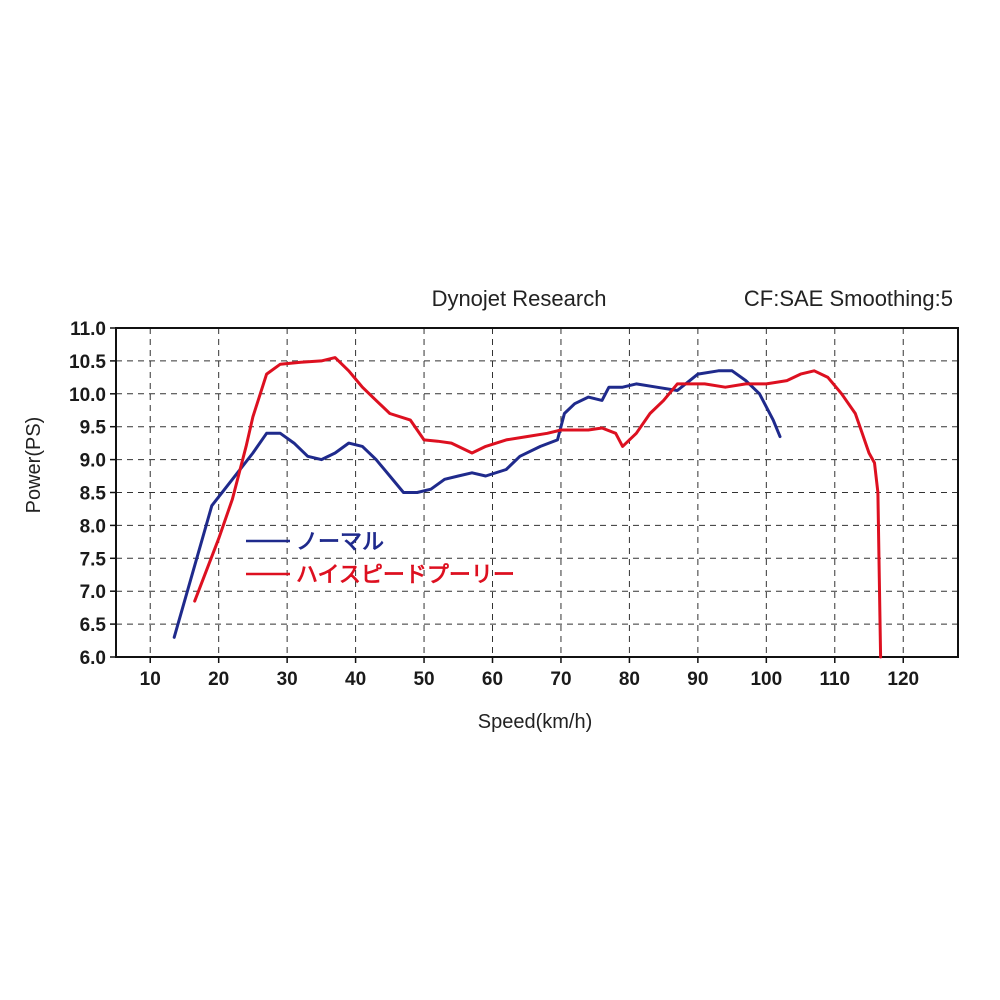 The width and height of the screenshot is (1000, 1000). What do you see at coordinates (380, 559) in the screenshot?
I see `legend: ノーマル ハイスピードプーリー` at bounding box center [380, 559].